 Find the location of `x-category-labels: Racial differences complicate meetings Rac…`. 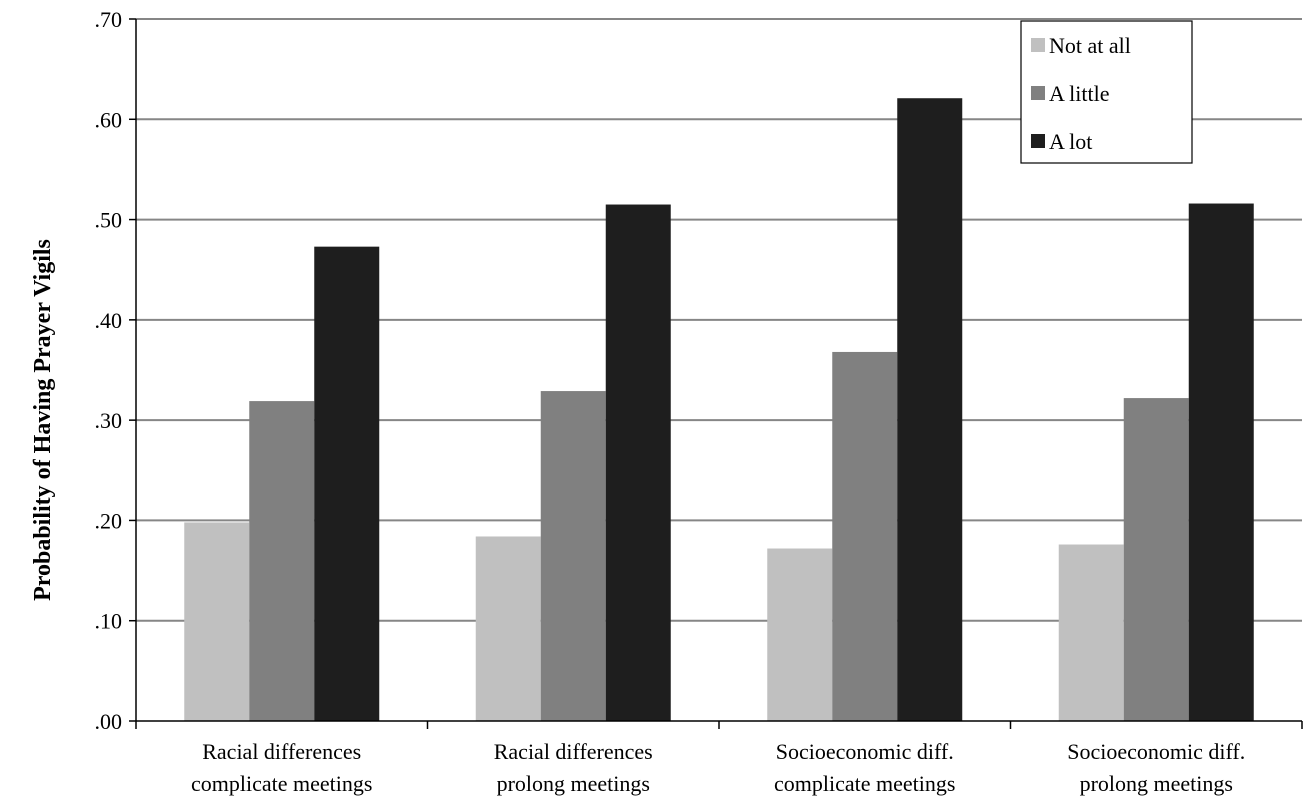

x-category-labels: Racial differences complicate meetings Rac… is located at coordinates (718, 767).